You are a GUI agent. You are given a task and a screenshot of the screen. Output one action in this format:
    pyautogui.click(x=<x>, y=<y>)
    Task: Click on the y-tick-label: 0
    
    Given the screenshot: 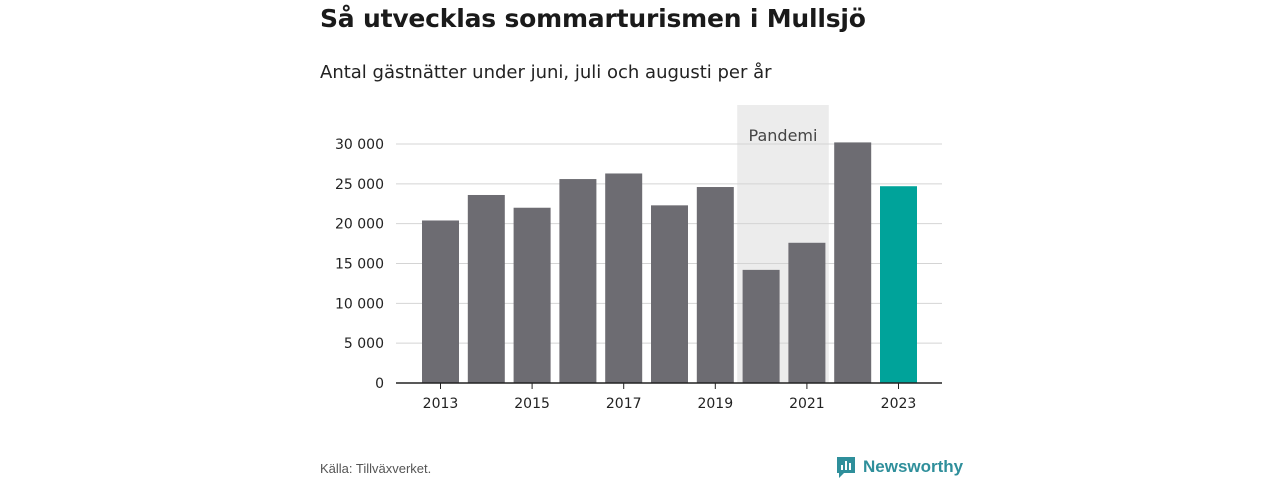 What is the action you would take?
    pyautogui.click(x=379, y=384)
    